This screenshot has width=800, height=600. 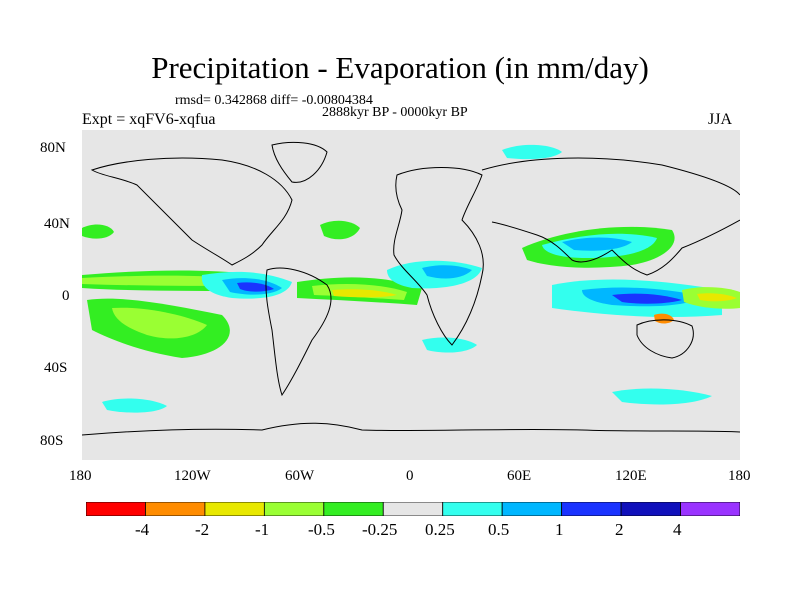 What do you see at coordinates (299, 162) in the screenshot?
I see `greenland-coast` at bounding box center [299, 162].